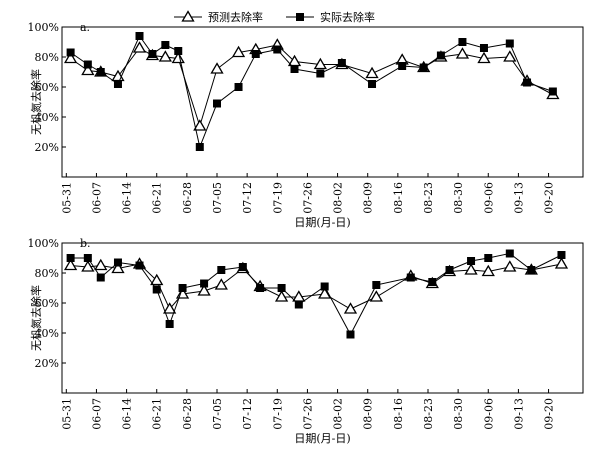 The height and width of the screenshot is (454, 593). I want to click on panel-label: b., so click(85, 243).